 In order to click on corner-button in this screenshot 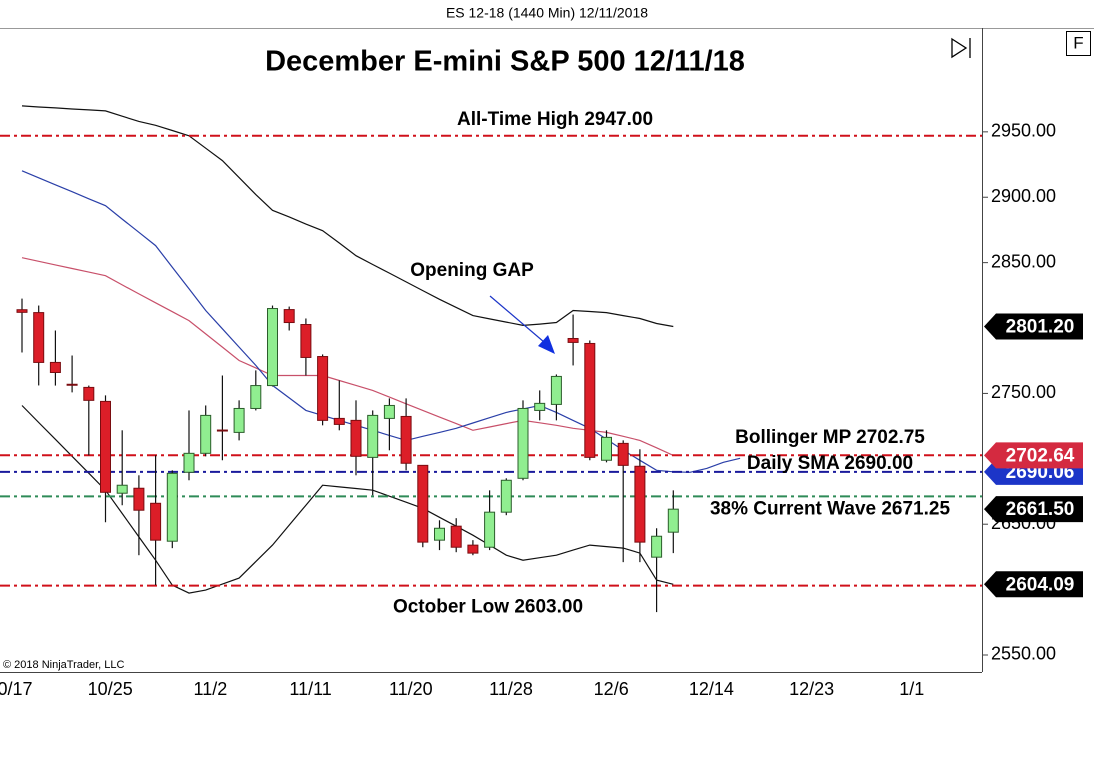, I will do `click(1078, 43)`.